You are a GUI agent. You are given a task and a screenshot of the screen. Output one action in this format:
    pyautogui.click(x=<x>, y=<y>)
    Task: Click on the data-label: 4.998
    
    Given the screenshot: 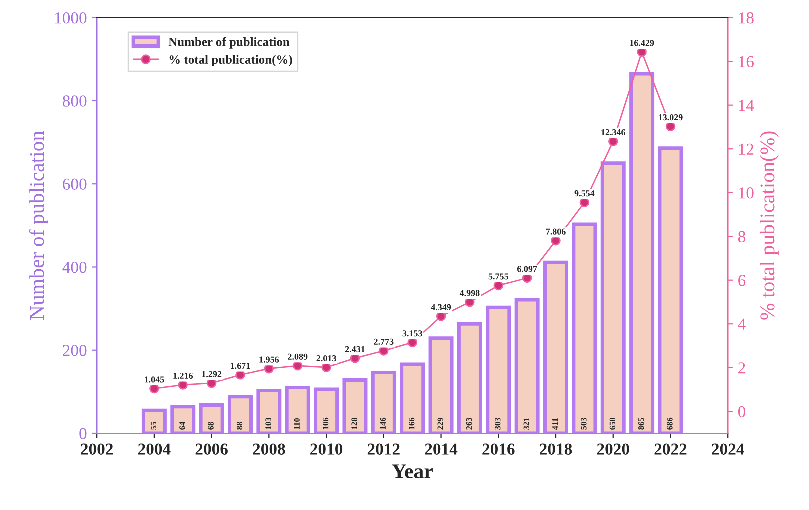 What is the action you would take?
    pyautogui.click(x=470, y=293)
    